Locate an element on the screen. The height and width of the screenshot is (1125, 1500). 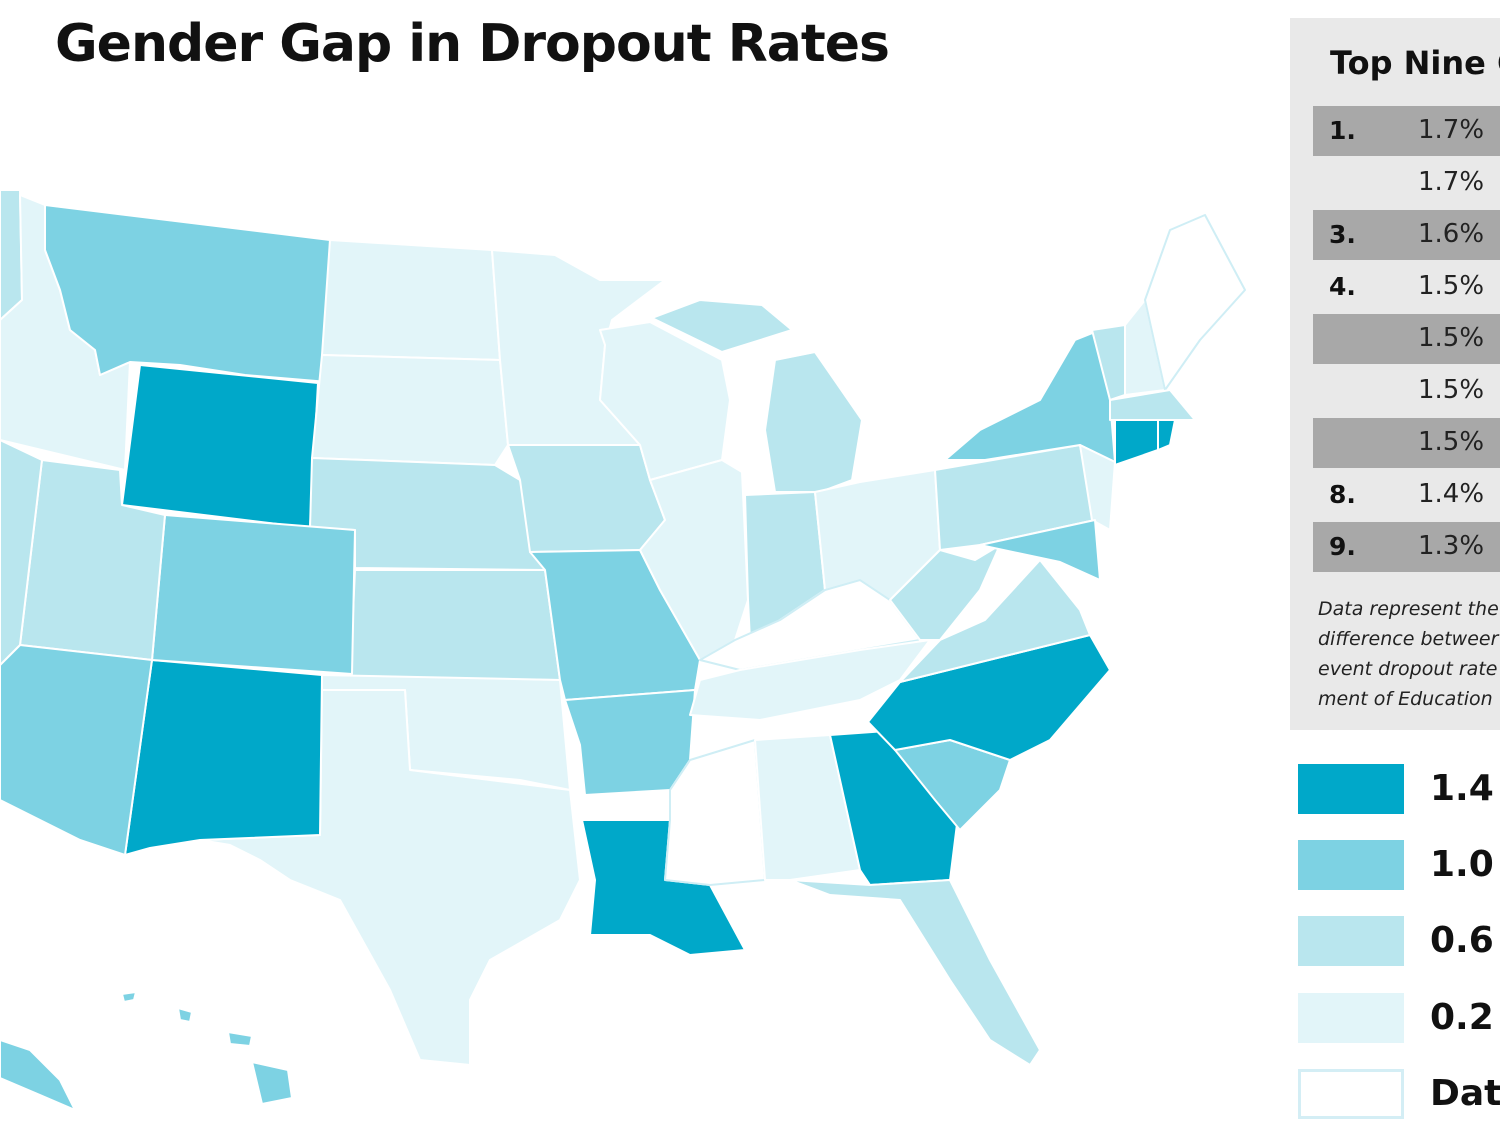
note-line: difference betweer is located at coordinates (1408, 639).